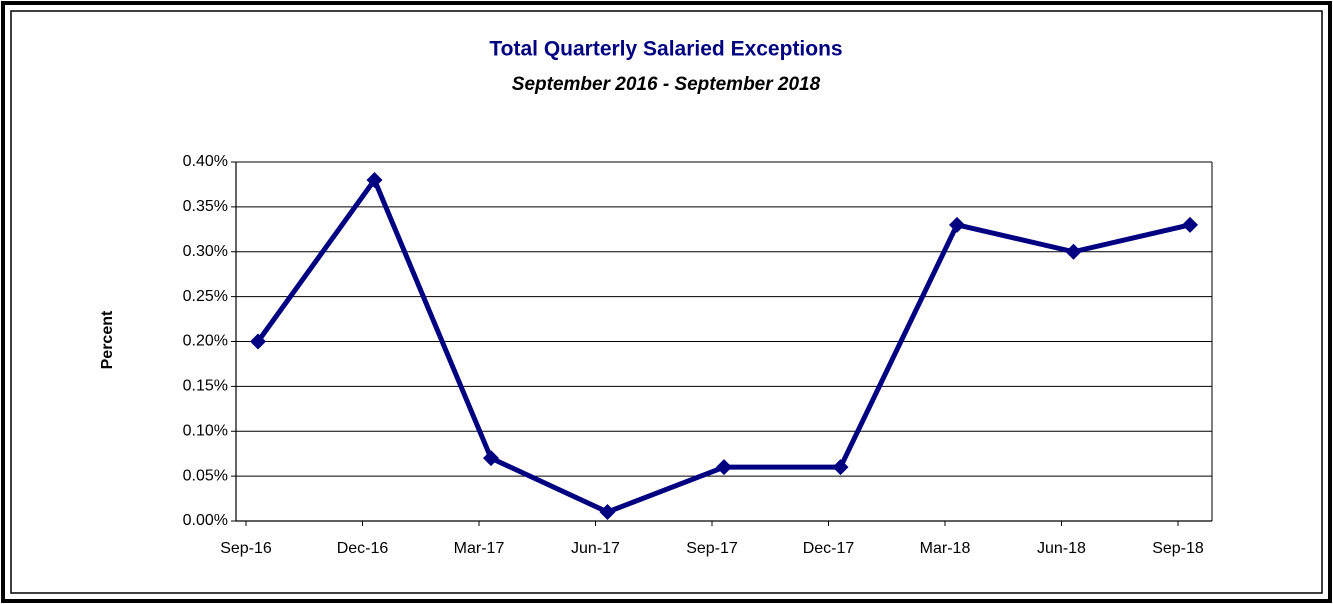  I want to click on y-tick-label: 0.20%, so click(205, 341).